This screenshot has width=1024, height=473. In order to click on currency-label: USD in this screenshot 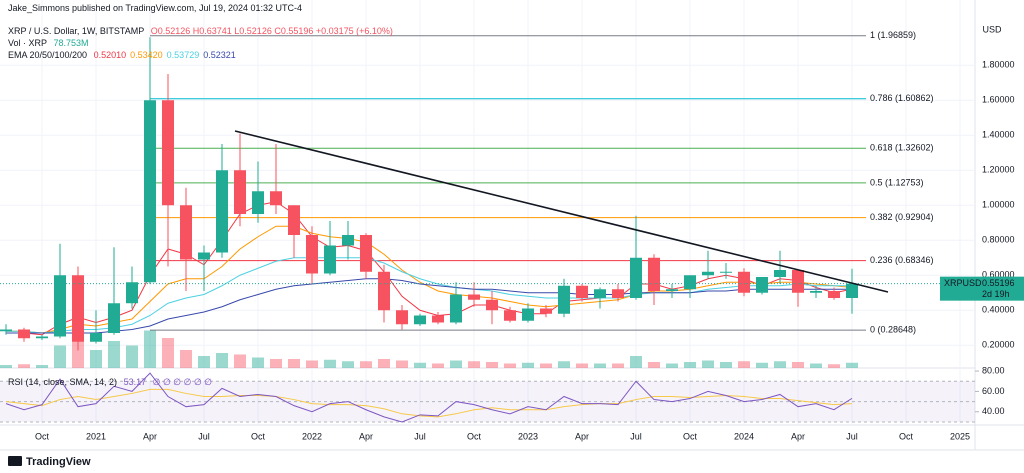, I will do `click(992, 29)`.